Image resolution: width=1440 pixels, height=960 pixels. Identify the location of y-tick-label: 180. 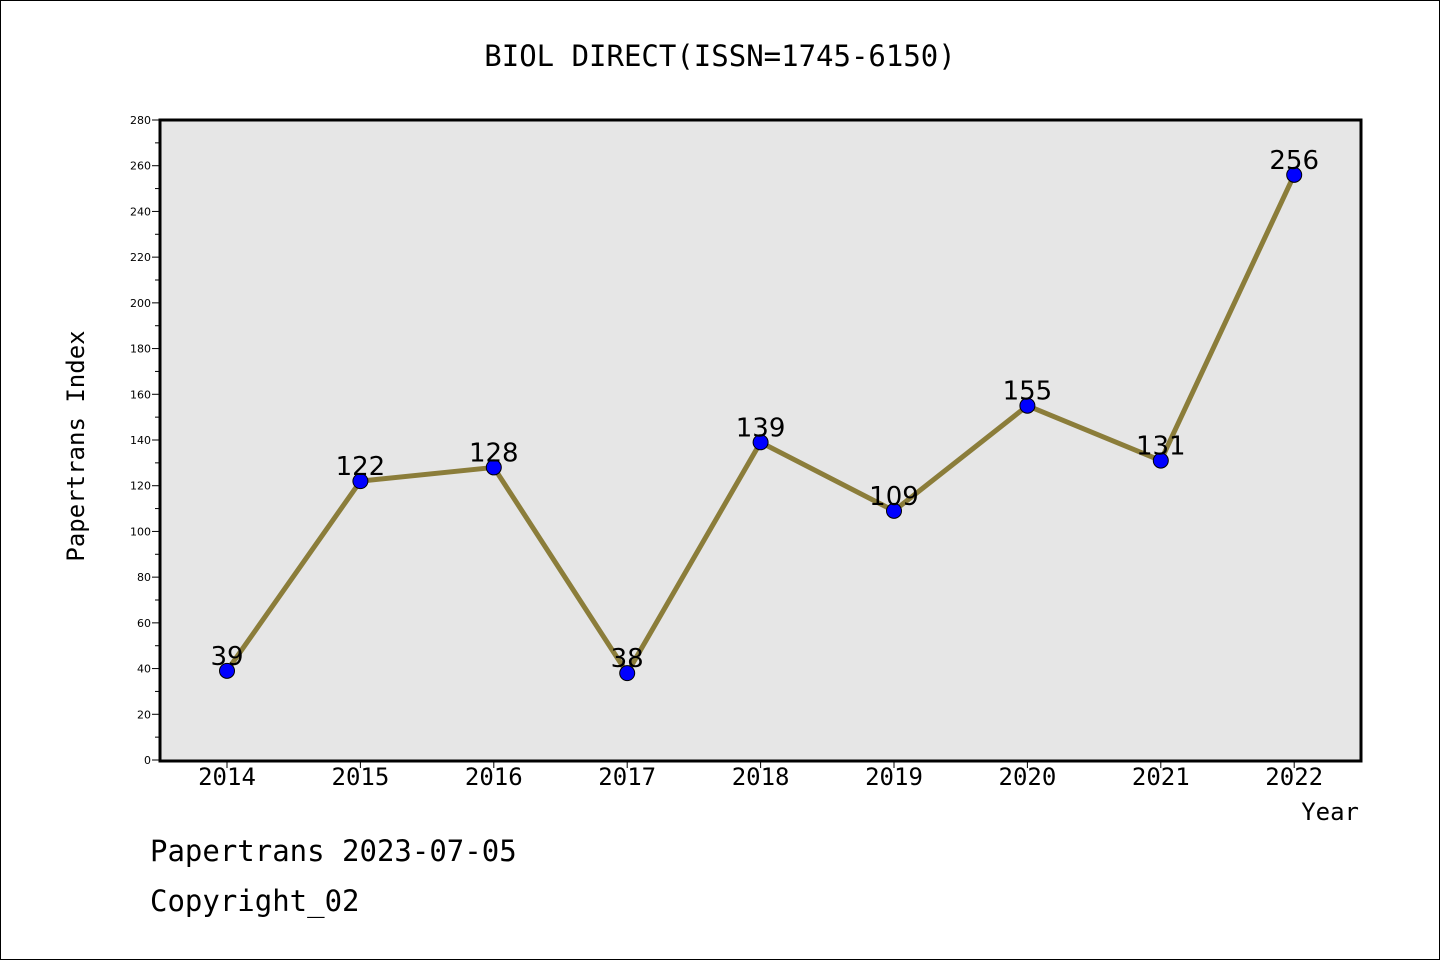
(140, 349).